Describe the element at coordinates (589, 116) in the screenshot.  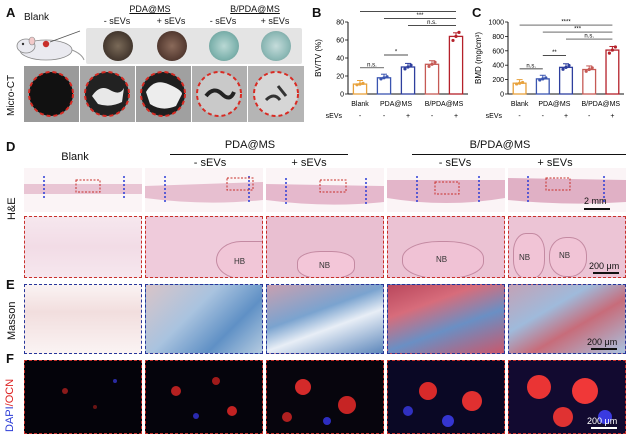
I see `chart-c-sevs-sign-3: -` at that location.